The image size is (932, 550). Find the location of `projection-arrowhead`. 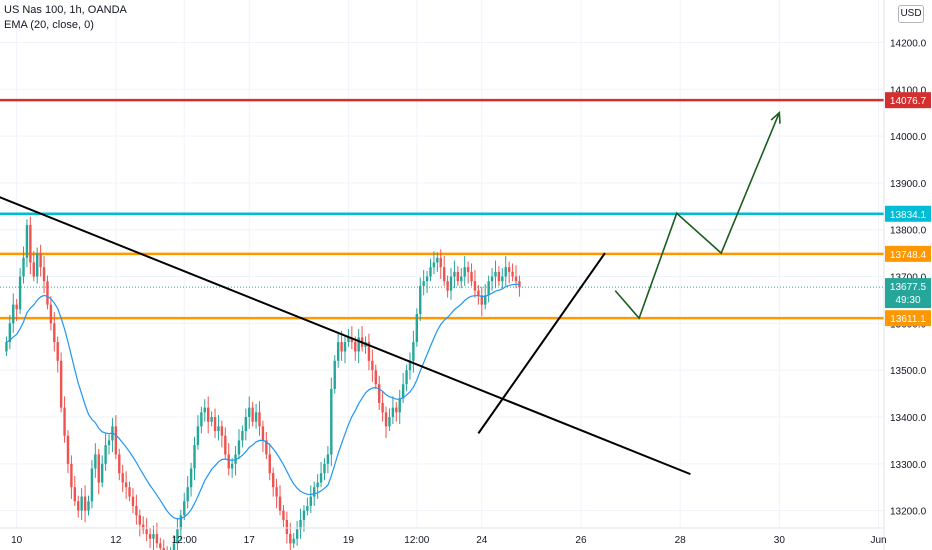

projection-arrowhead is located at coordinates (775, 117).